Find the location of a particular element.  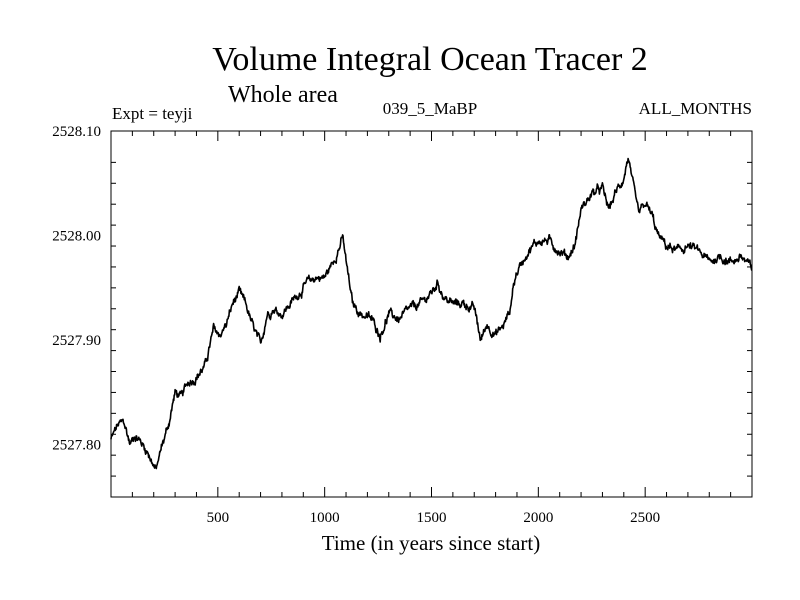

x-tick-label: 1000 is located at coordinates (325, 518).